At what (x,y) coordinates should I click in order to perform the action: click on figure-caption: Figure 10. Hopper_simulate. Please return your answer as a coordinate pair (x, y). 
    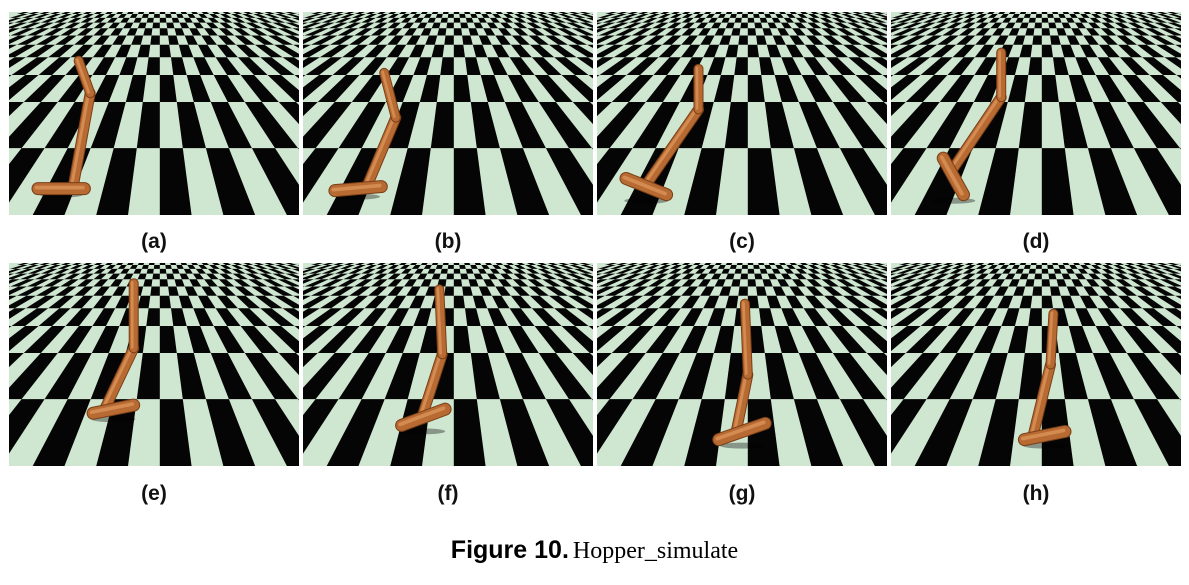
    Looking at the image, I should click on (594, 550).